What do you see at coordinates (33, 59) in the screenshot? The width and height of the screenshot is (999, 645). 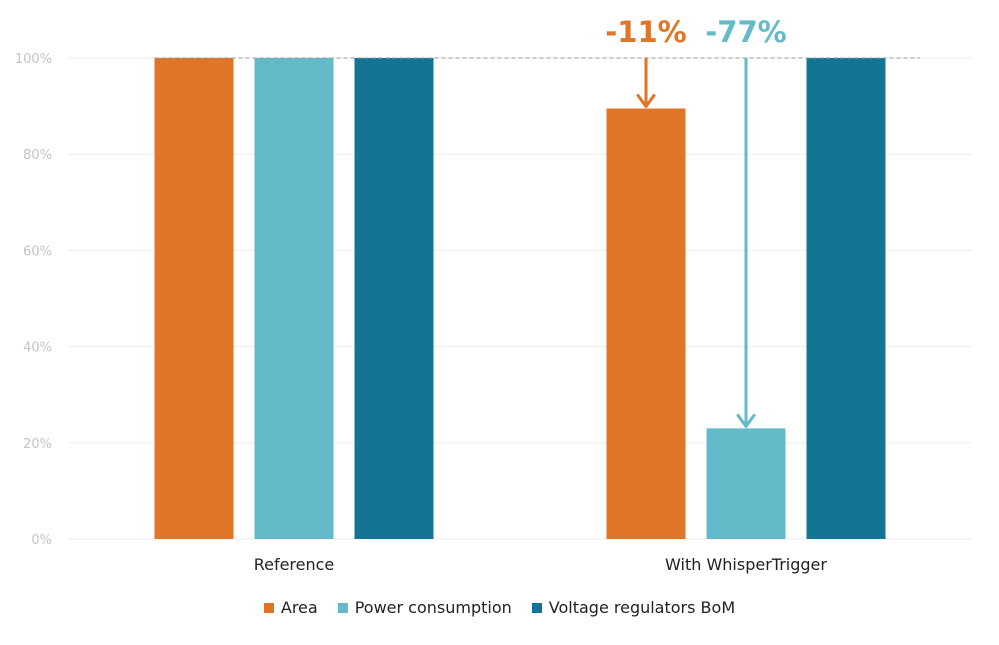 I see `y-tick-label: 100%` at bounding box center [33, 59].